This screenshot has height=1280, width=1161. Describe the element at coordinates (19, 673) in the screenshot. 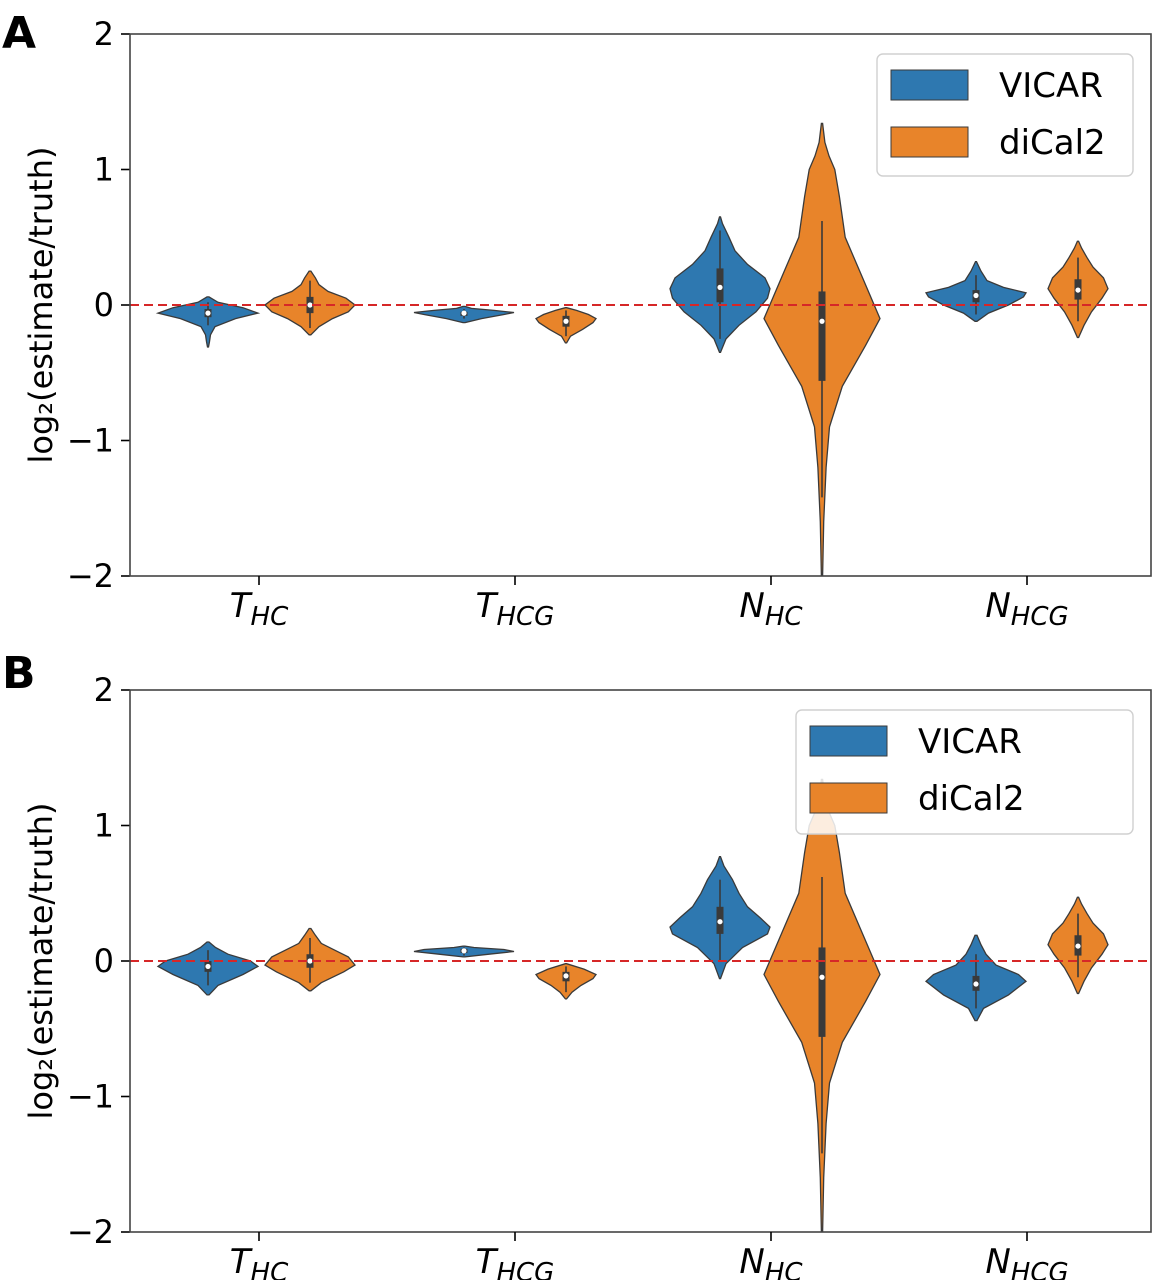

I see `panel-label: B` at that location.